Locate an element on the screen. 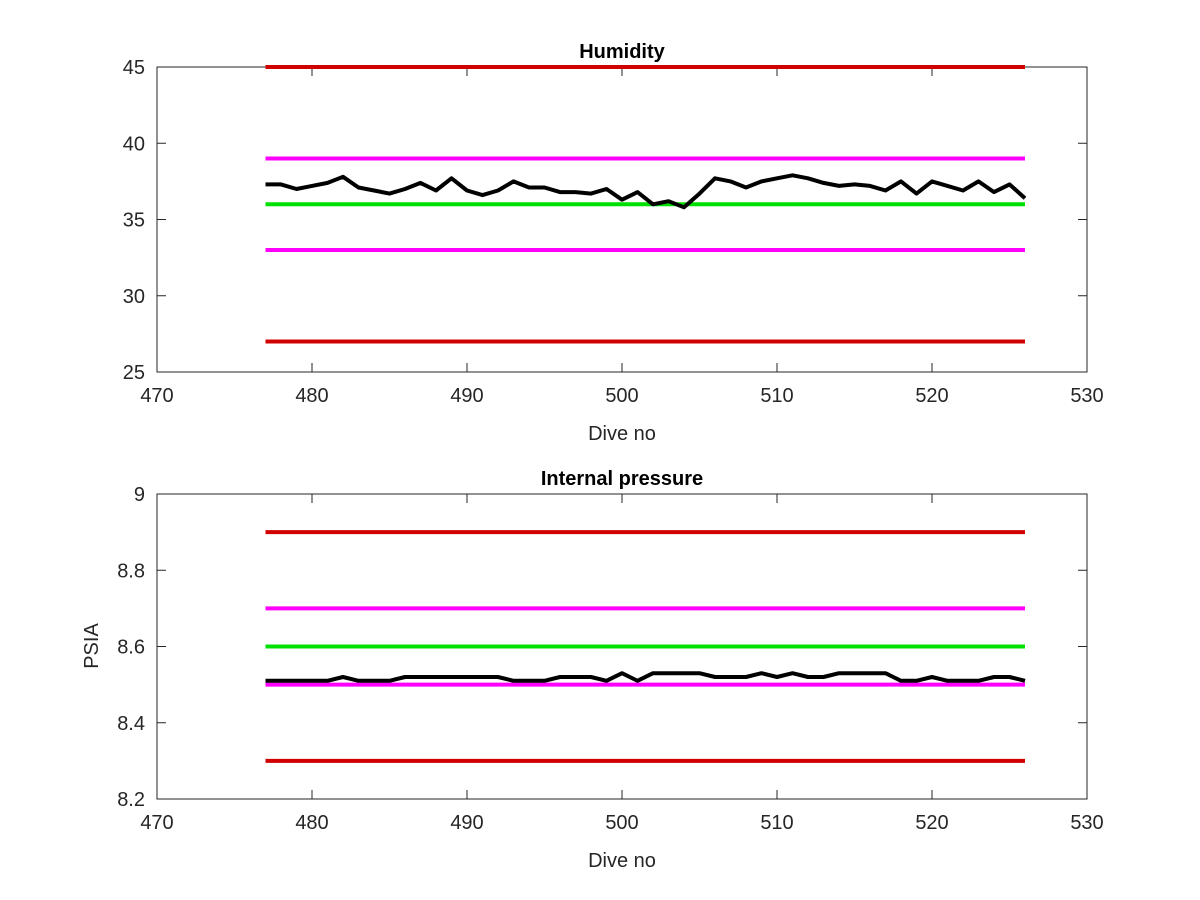 The height and width of the screenshot is (900, 1200). internal-pressure-y-tick-label: 8.2 is located at coordinates (131, 800).